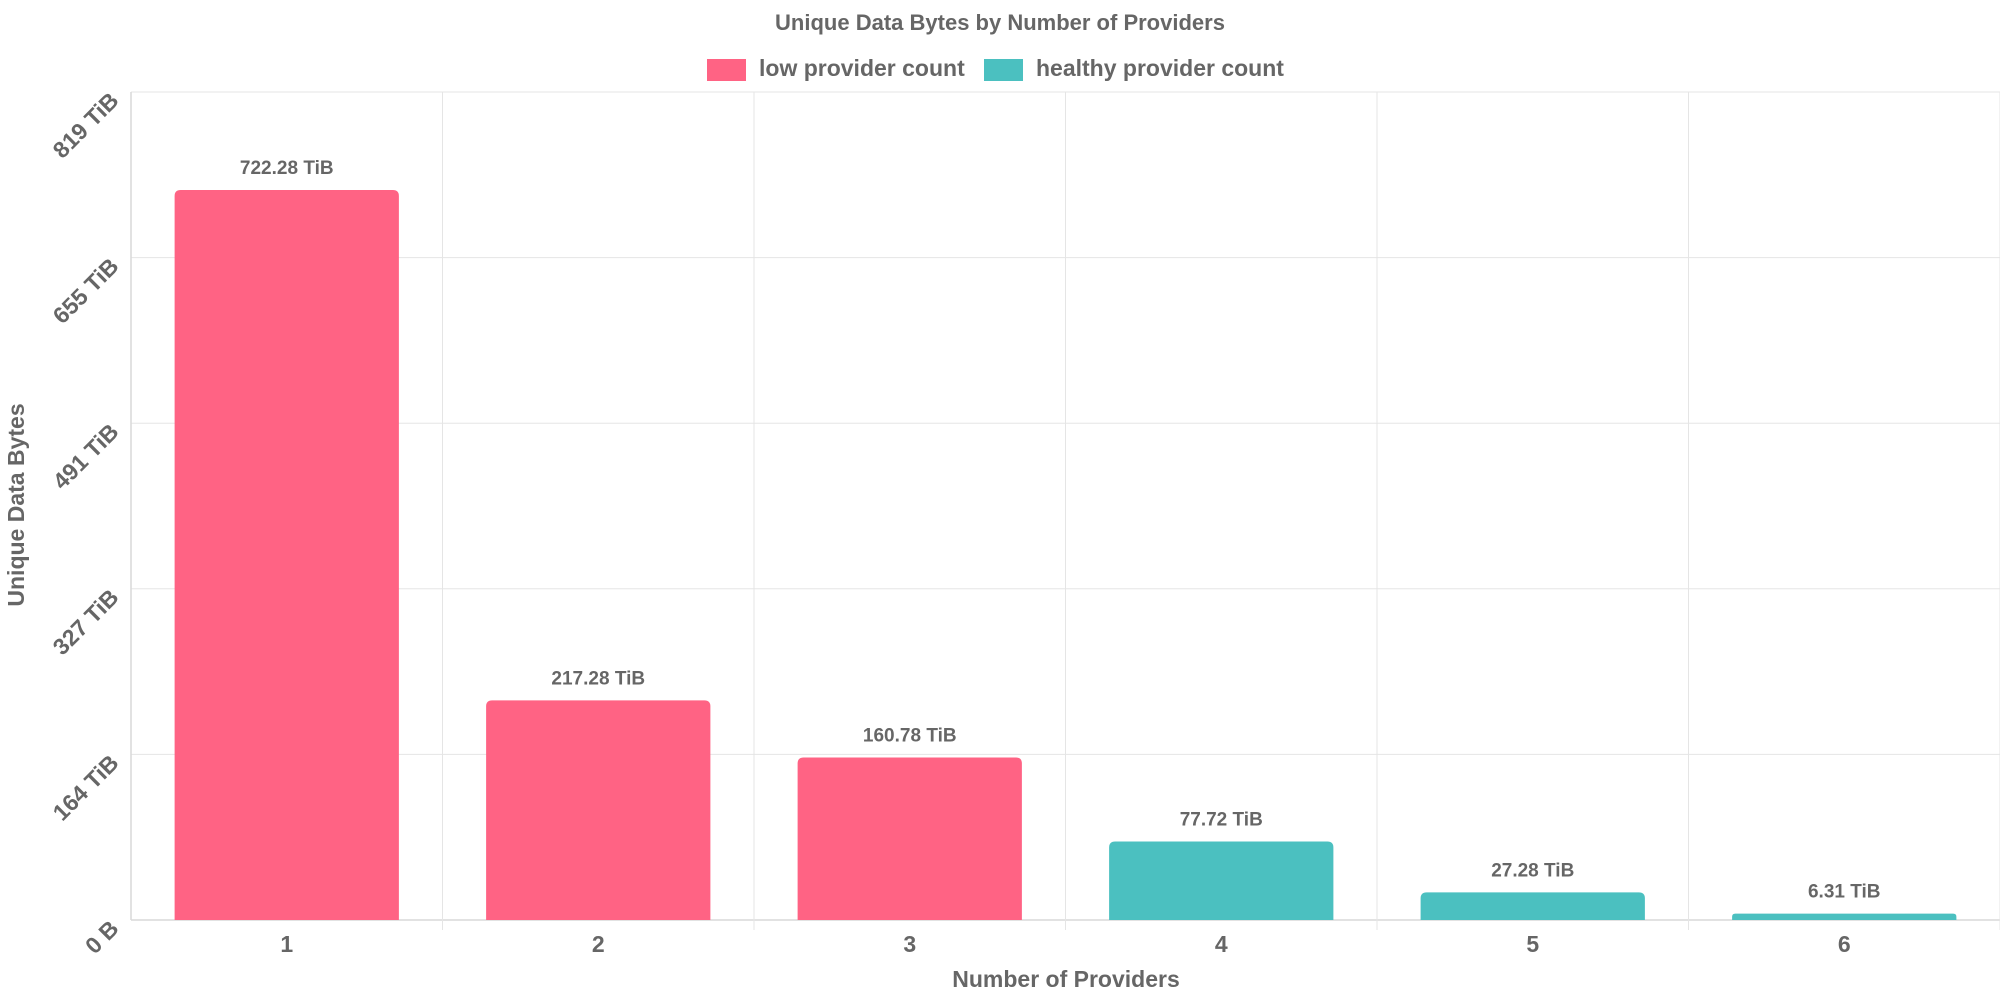  Describe the element at coordinates (1160, 68) in the screenshot. I see `legend-label-healthy-provider-count: healthy provider count` at that location.